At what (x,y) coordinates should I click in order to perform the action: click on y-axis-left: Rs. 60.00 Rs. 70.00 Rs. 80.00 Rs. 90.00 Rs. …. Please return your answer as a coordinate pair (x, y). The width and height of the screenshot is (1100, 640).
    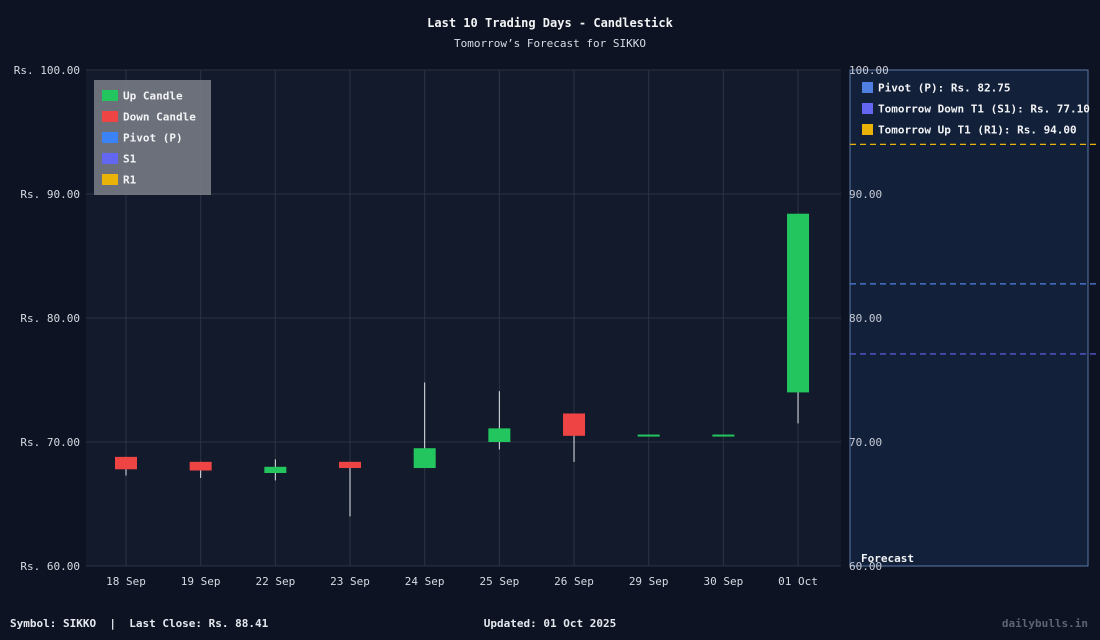
    Looking at the image, I should click on (47, 318).